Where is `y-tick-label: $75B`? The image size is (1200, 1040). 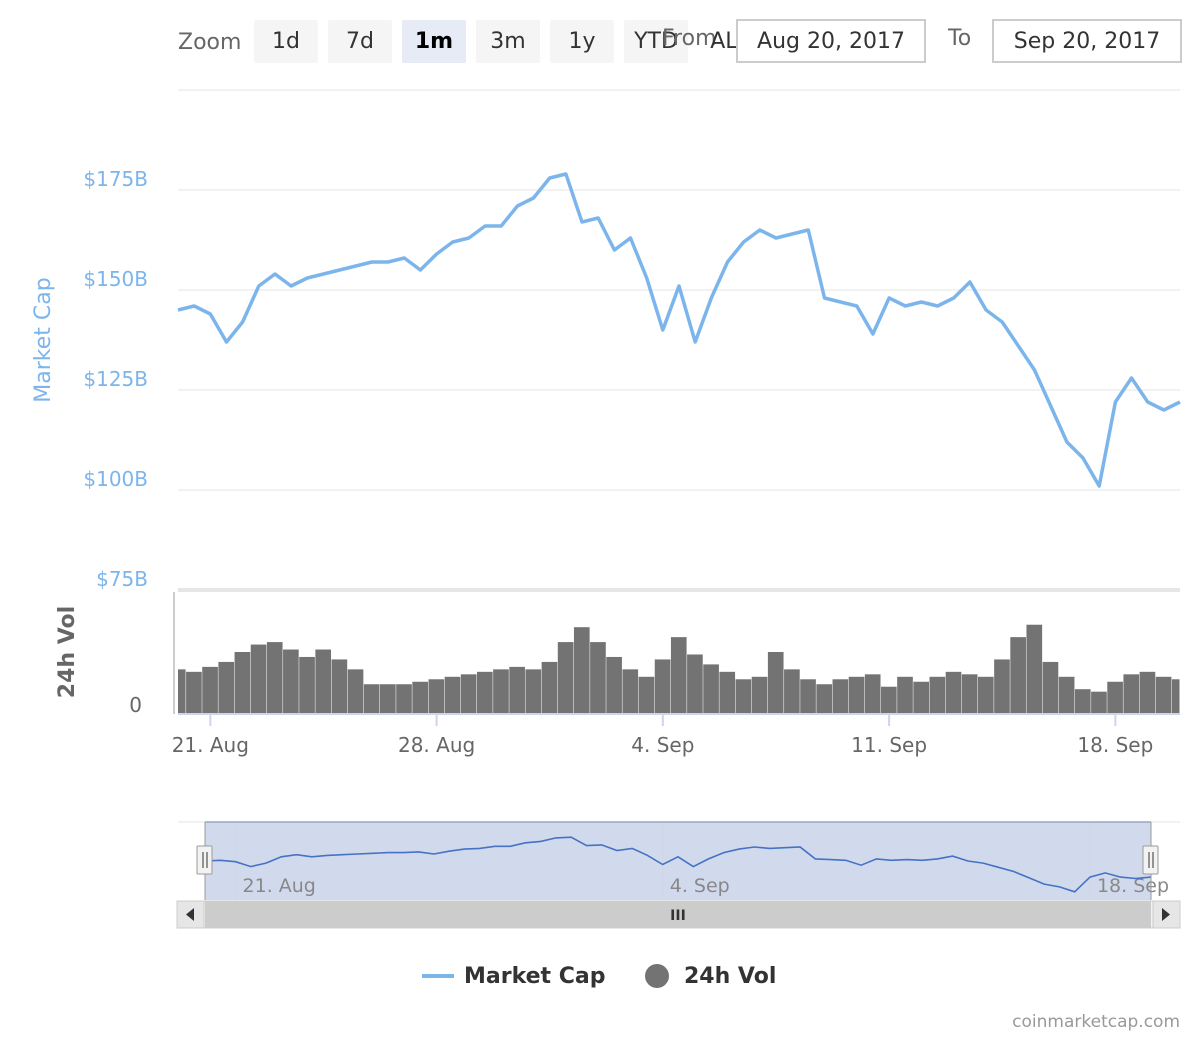
y-tick-label: $75B is located at coordinates (122, 579).